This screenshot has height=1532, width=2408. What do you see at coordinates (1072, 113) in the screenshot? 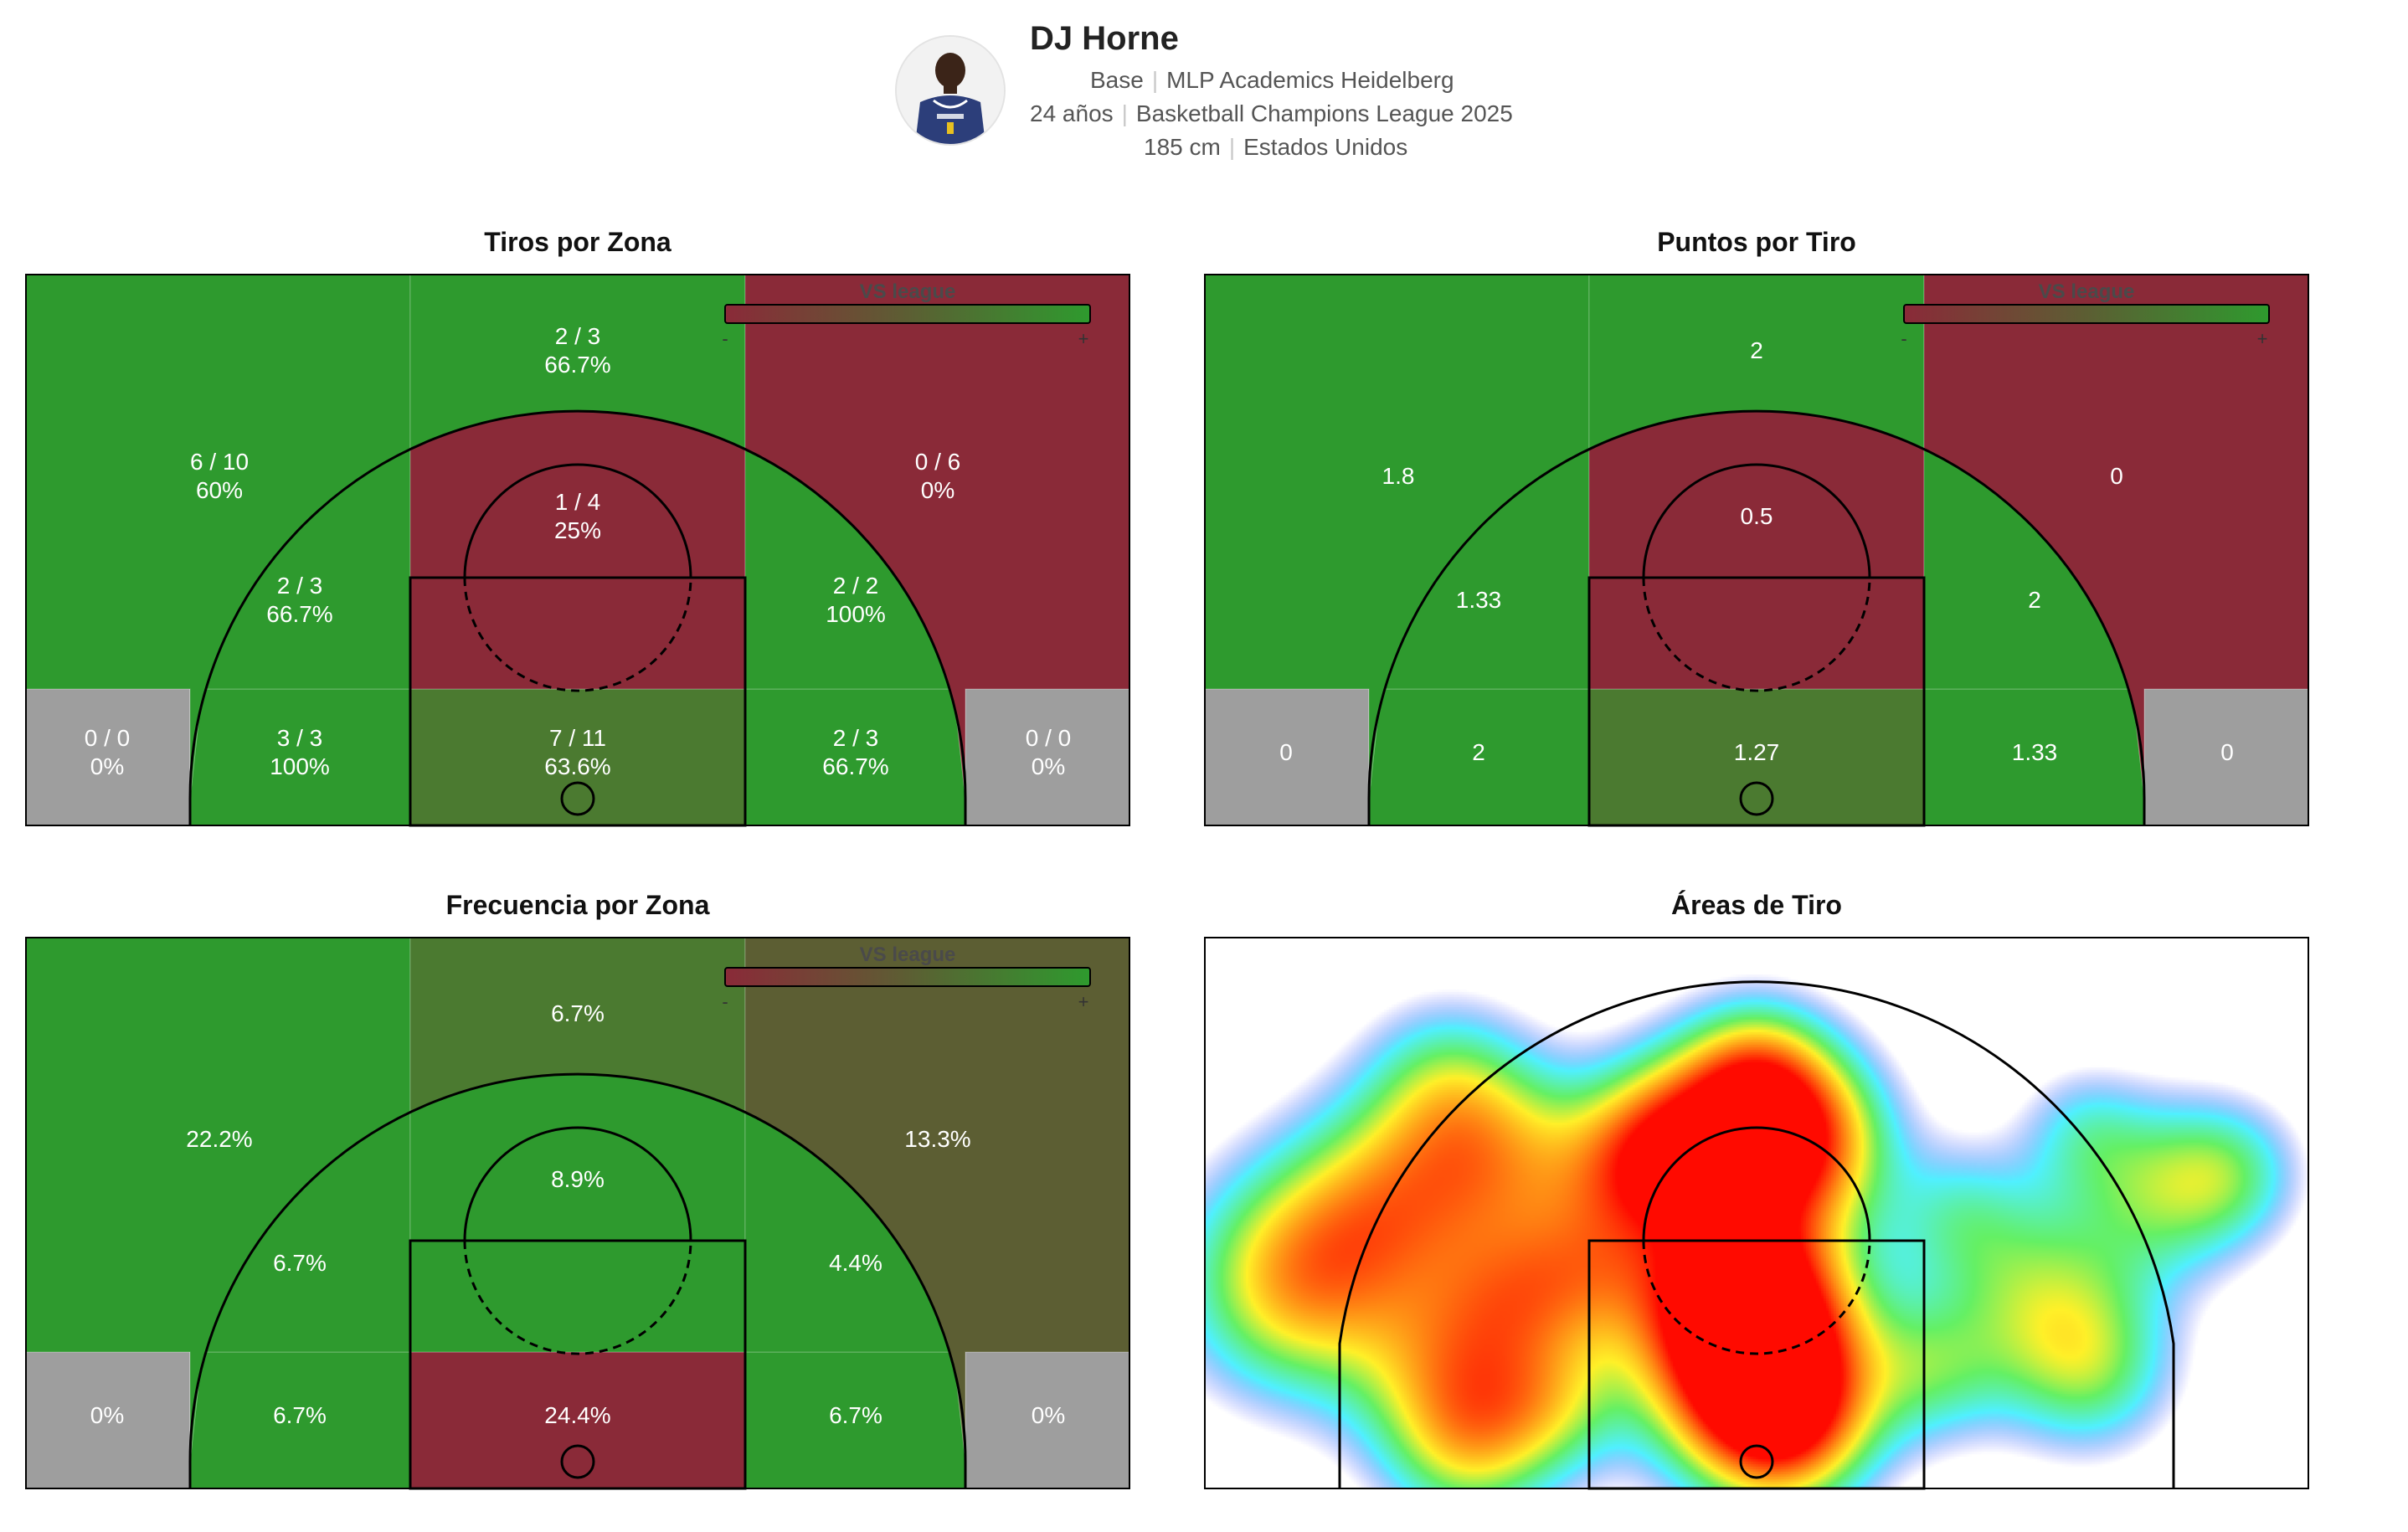
I see `player-age: 24 años` at bounding box center [1072, 113].